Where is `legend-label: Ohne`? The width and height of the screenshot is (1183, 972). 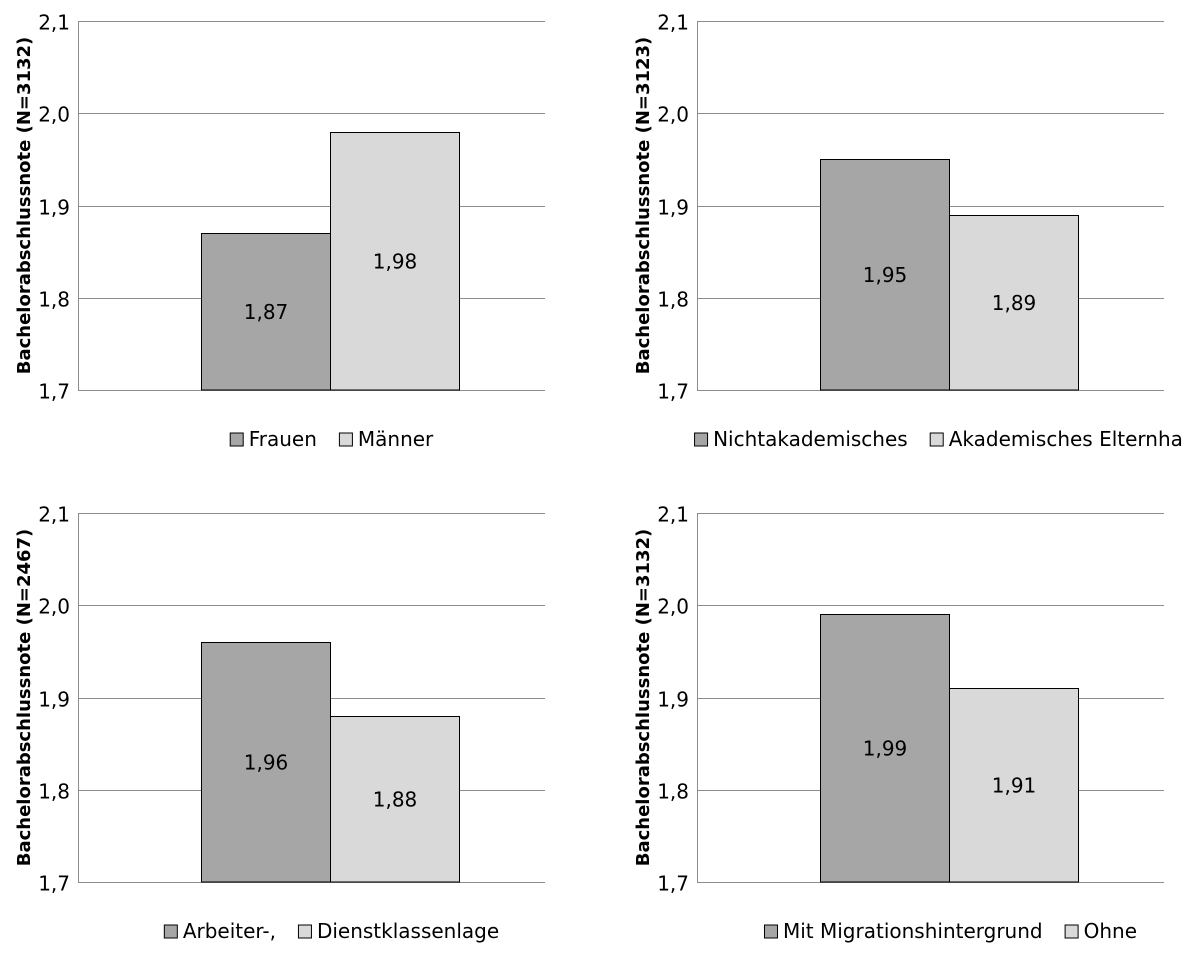
legend-label: Ohne is located at coordinates (1110, 931).